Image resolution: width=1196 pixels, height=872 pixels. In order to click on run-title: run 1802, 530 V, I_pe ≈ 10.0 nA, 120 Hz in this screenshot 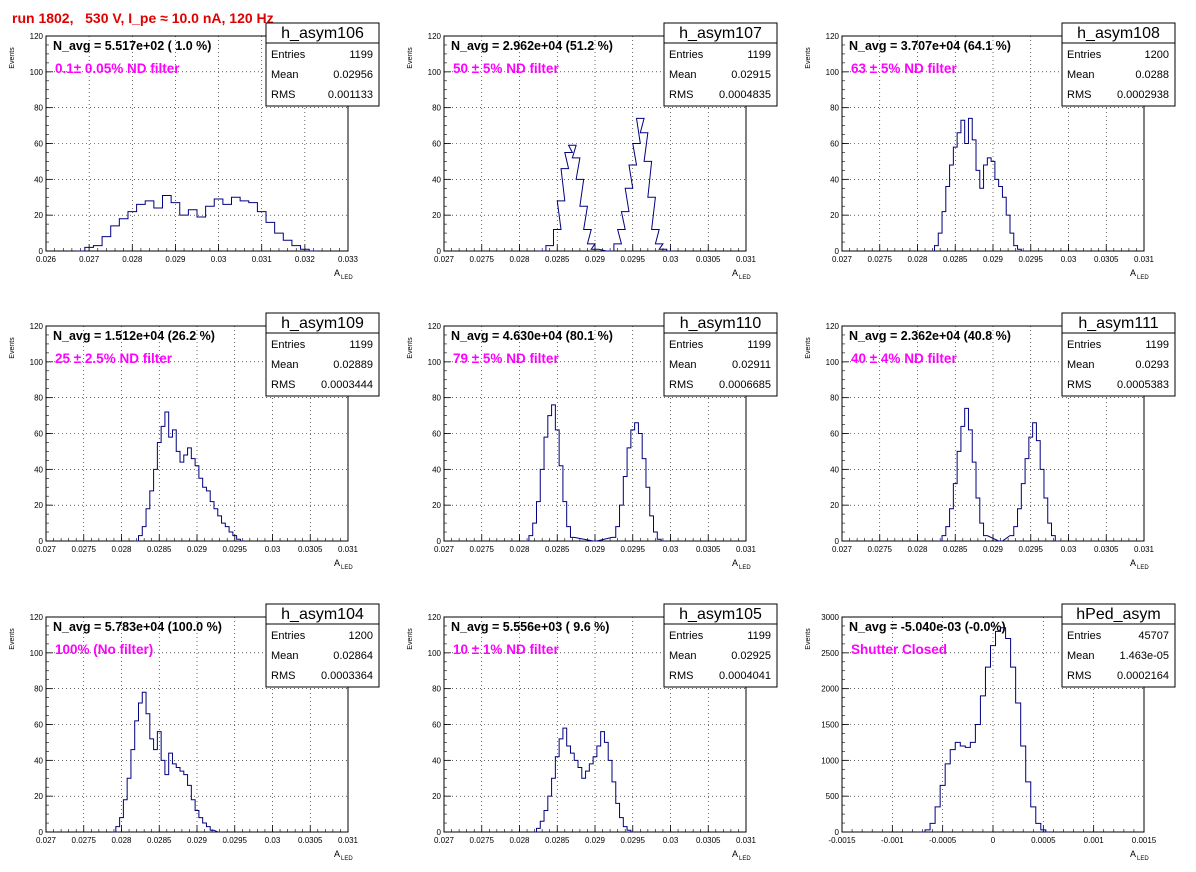, I will do `click(143, 18)`.